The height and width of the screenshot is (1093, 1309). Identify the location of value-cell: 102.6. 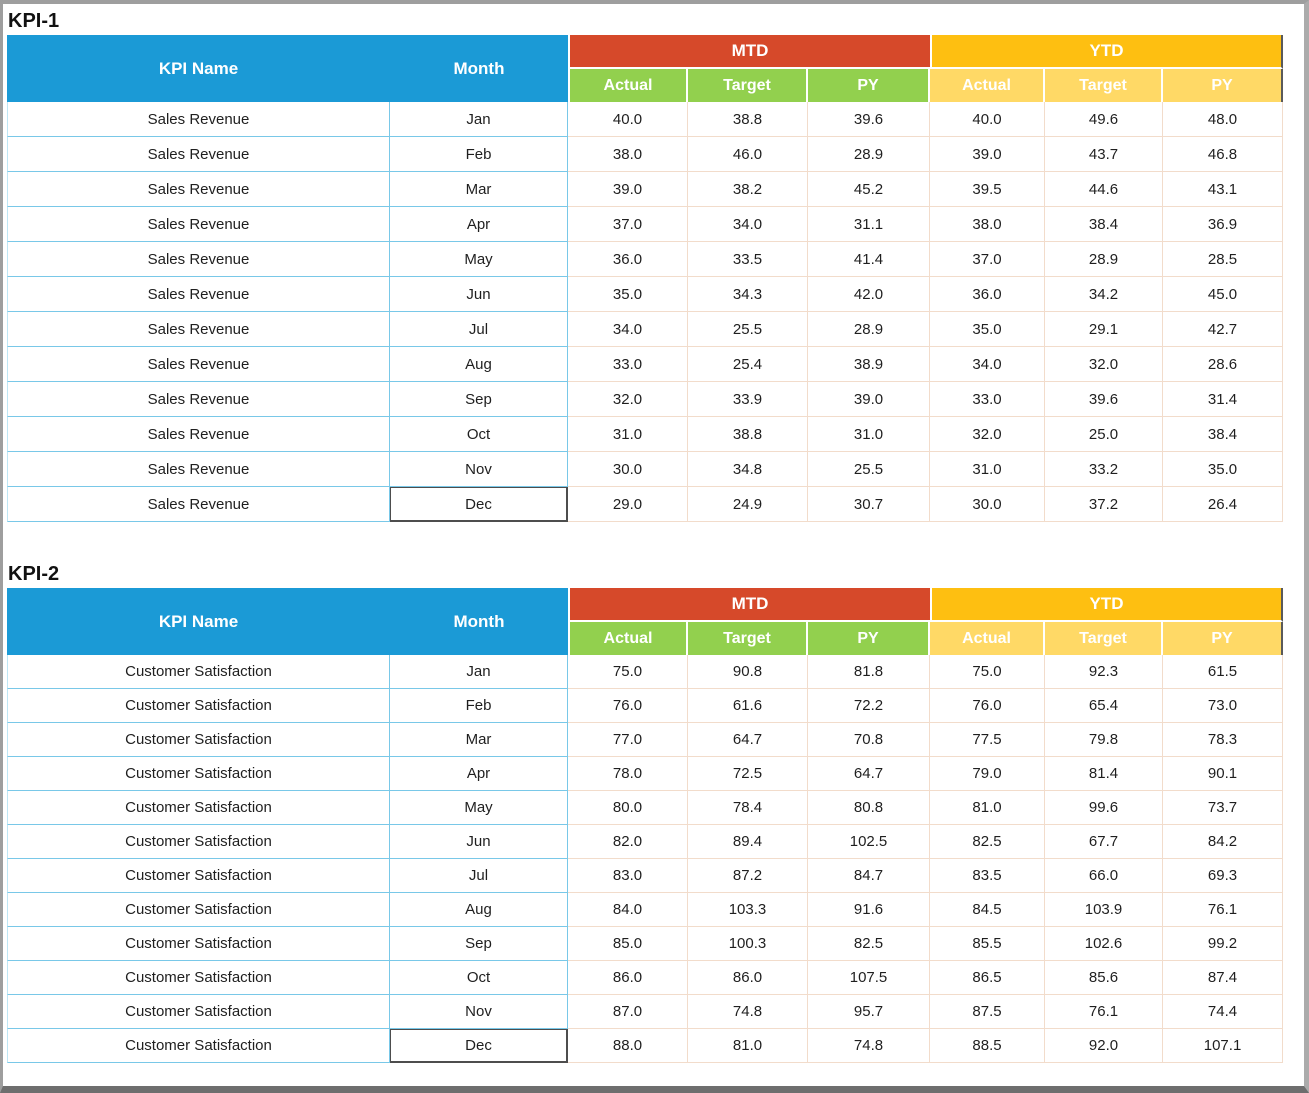
(1104, 944).